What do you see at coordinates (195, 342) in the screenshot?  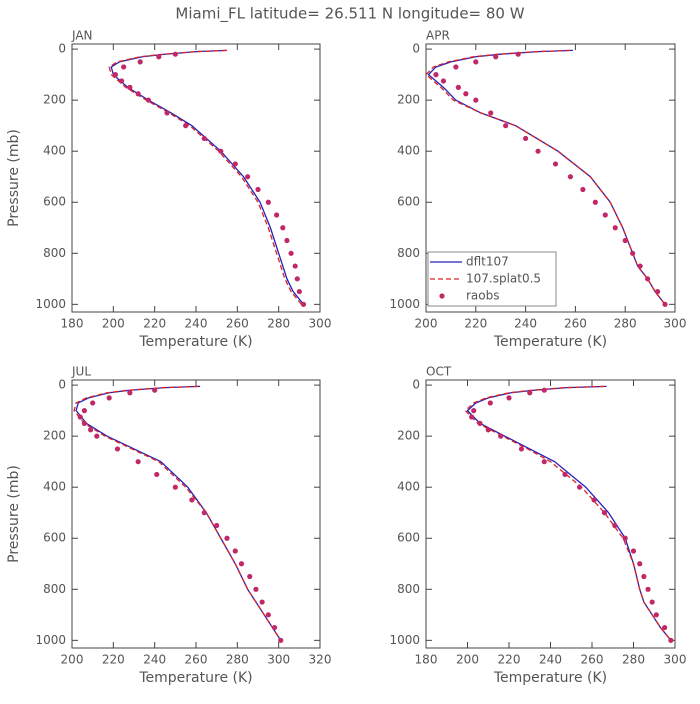 I see `x-axis-label: Temperature (K)` at bounding box center [195, 342].